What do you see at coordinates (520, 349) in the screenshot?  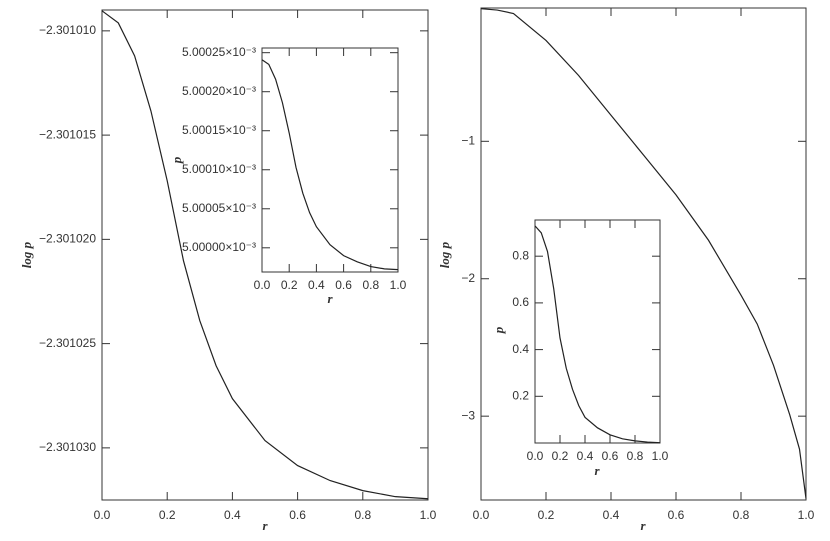 I see `y-tick-label: 0.4` at bounding box center [520, 349].